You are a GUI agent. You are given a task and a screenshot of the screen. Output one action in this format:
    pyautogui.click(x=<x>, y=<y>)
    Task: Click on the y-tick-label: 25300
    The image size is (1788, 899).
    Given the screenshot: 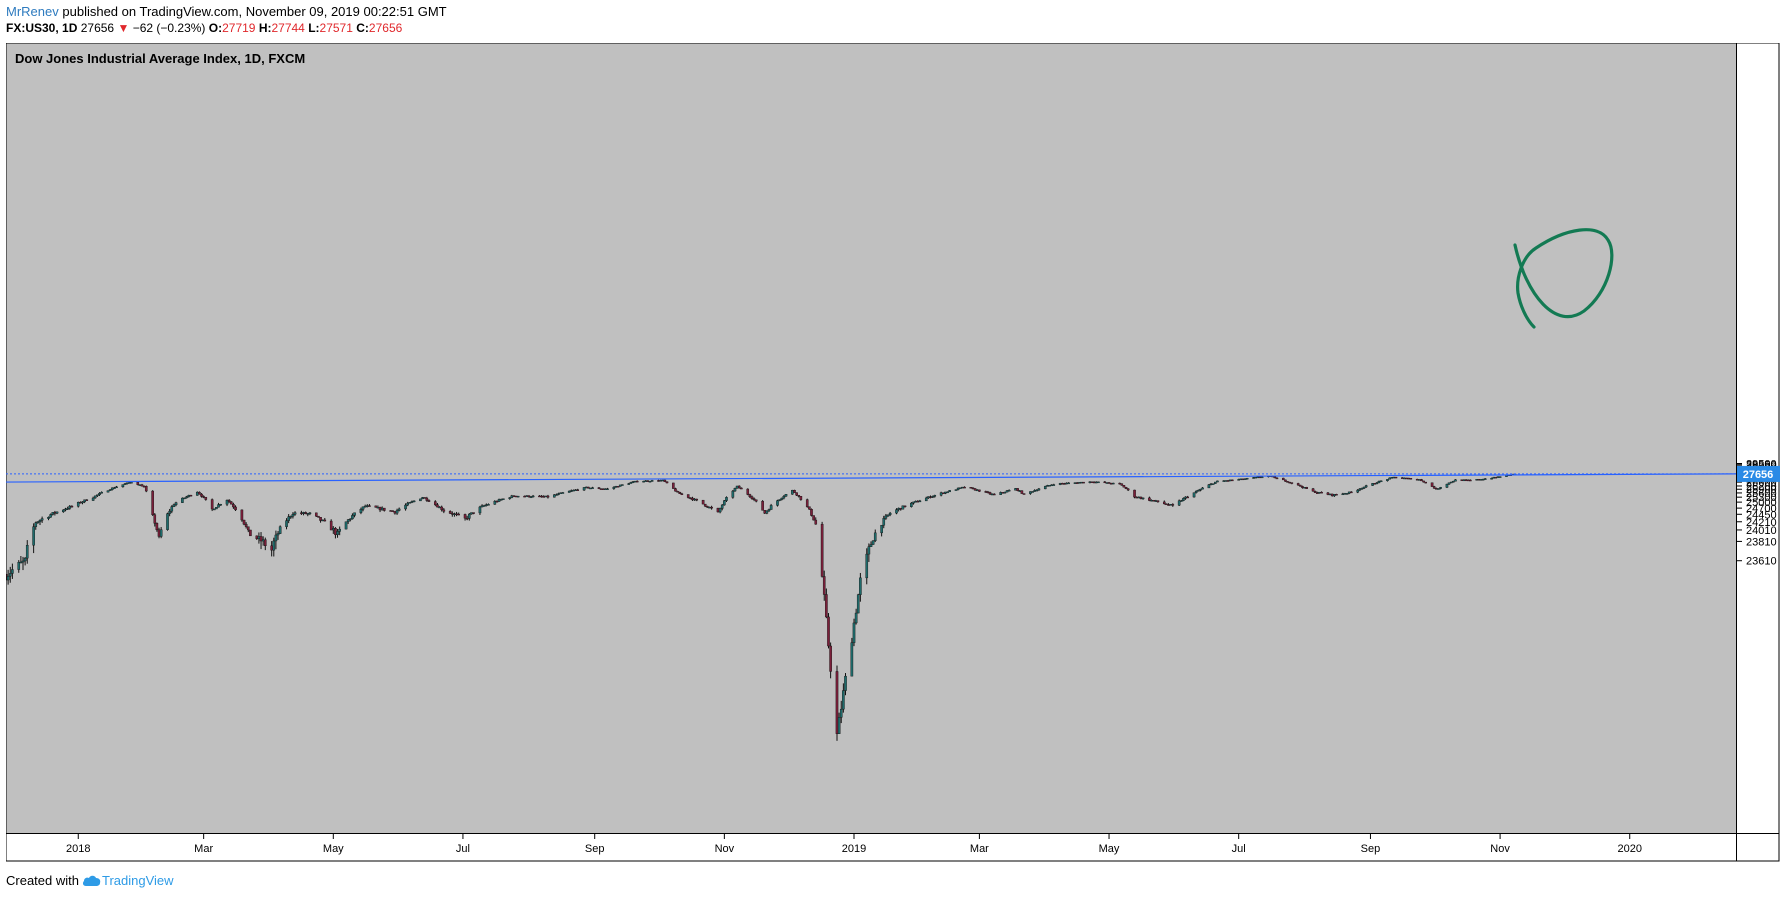 What is the action you would take?
    pyautogui.click(x=1761, y=498)
    